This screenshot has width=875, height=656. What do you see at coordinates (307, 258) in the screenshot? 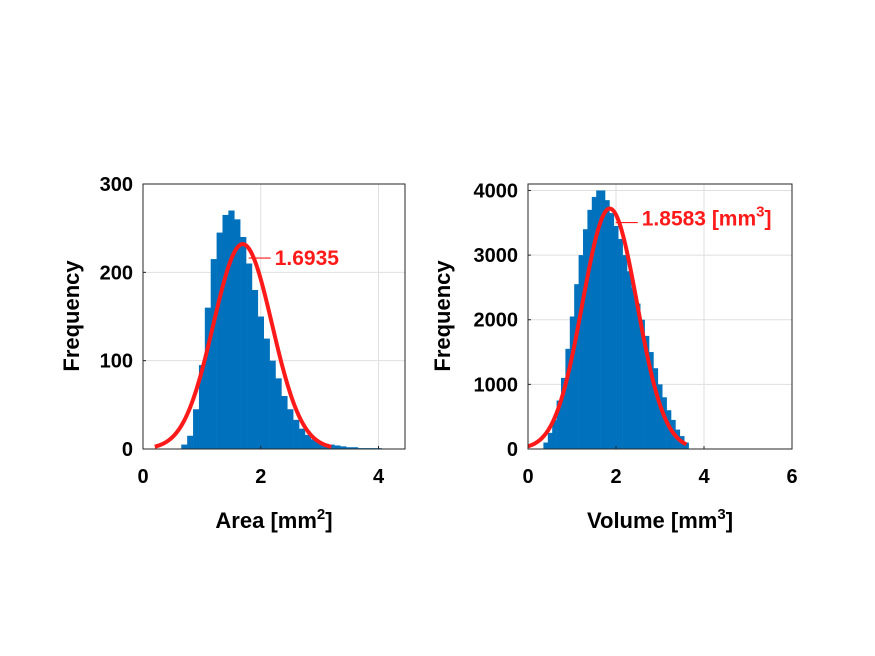
I see `annotation-label: 1.6935` at bounding box center [307, 258].